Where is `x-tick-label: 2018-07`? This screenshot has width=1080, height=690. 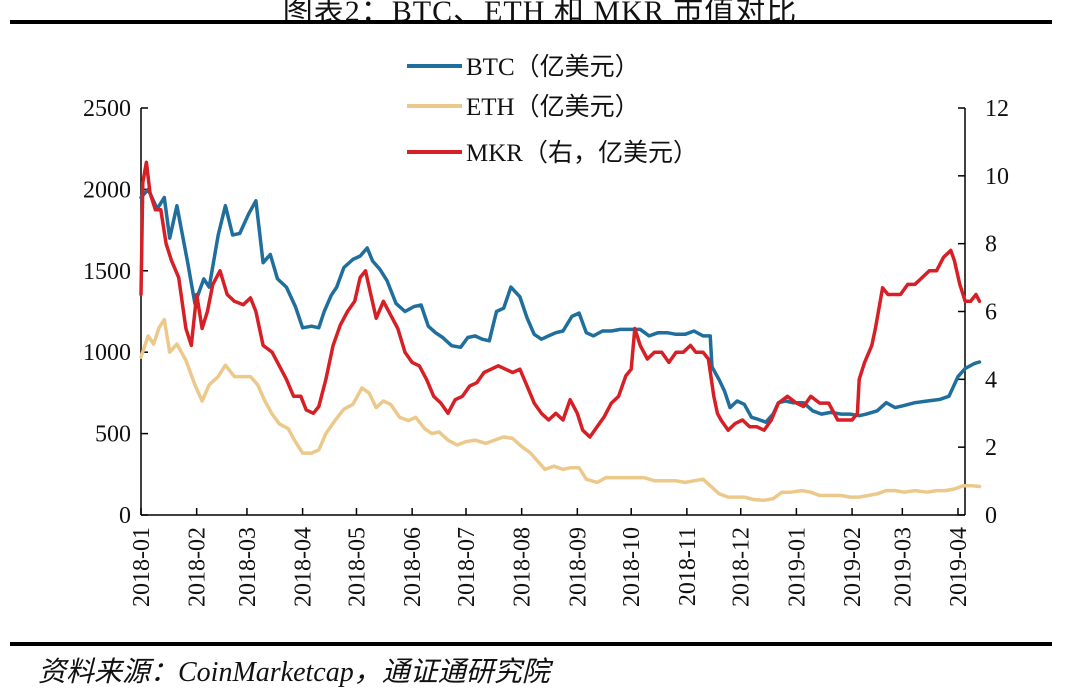 x-tick-label: 2018-07 is located at coordinates (467, 567).